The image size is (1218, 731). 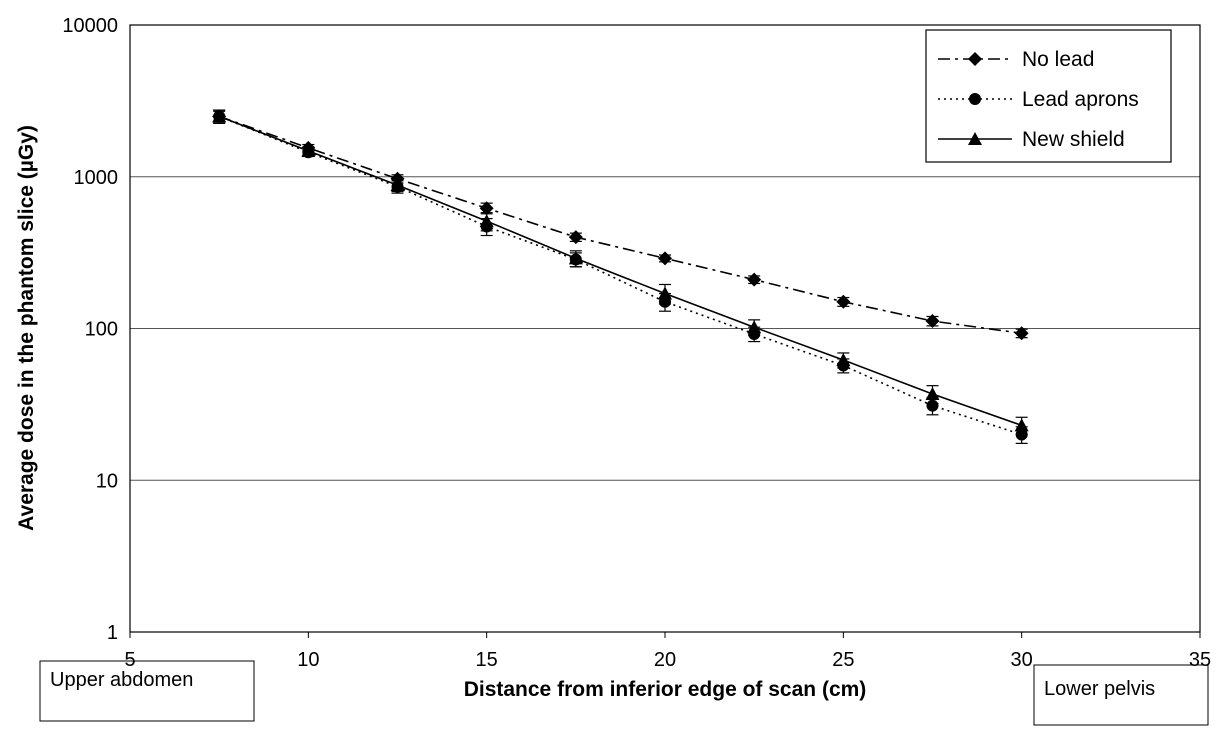 What do you see at coordinates (1058, 59) in the screenshot?
I see `legend-label-no-lead: No lead` at bounding box center [1058, 59].